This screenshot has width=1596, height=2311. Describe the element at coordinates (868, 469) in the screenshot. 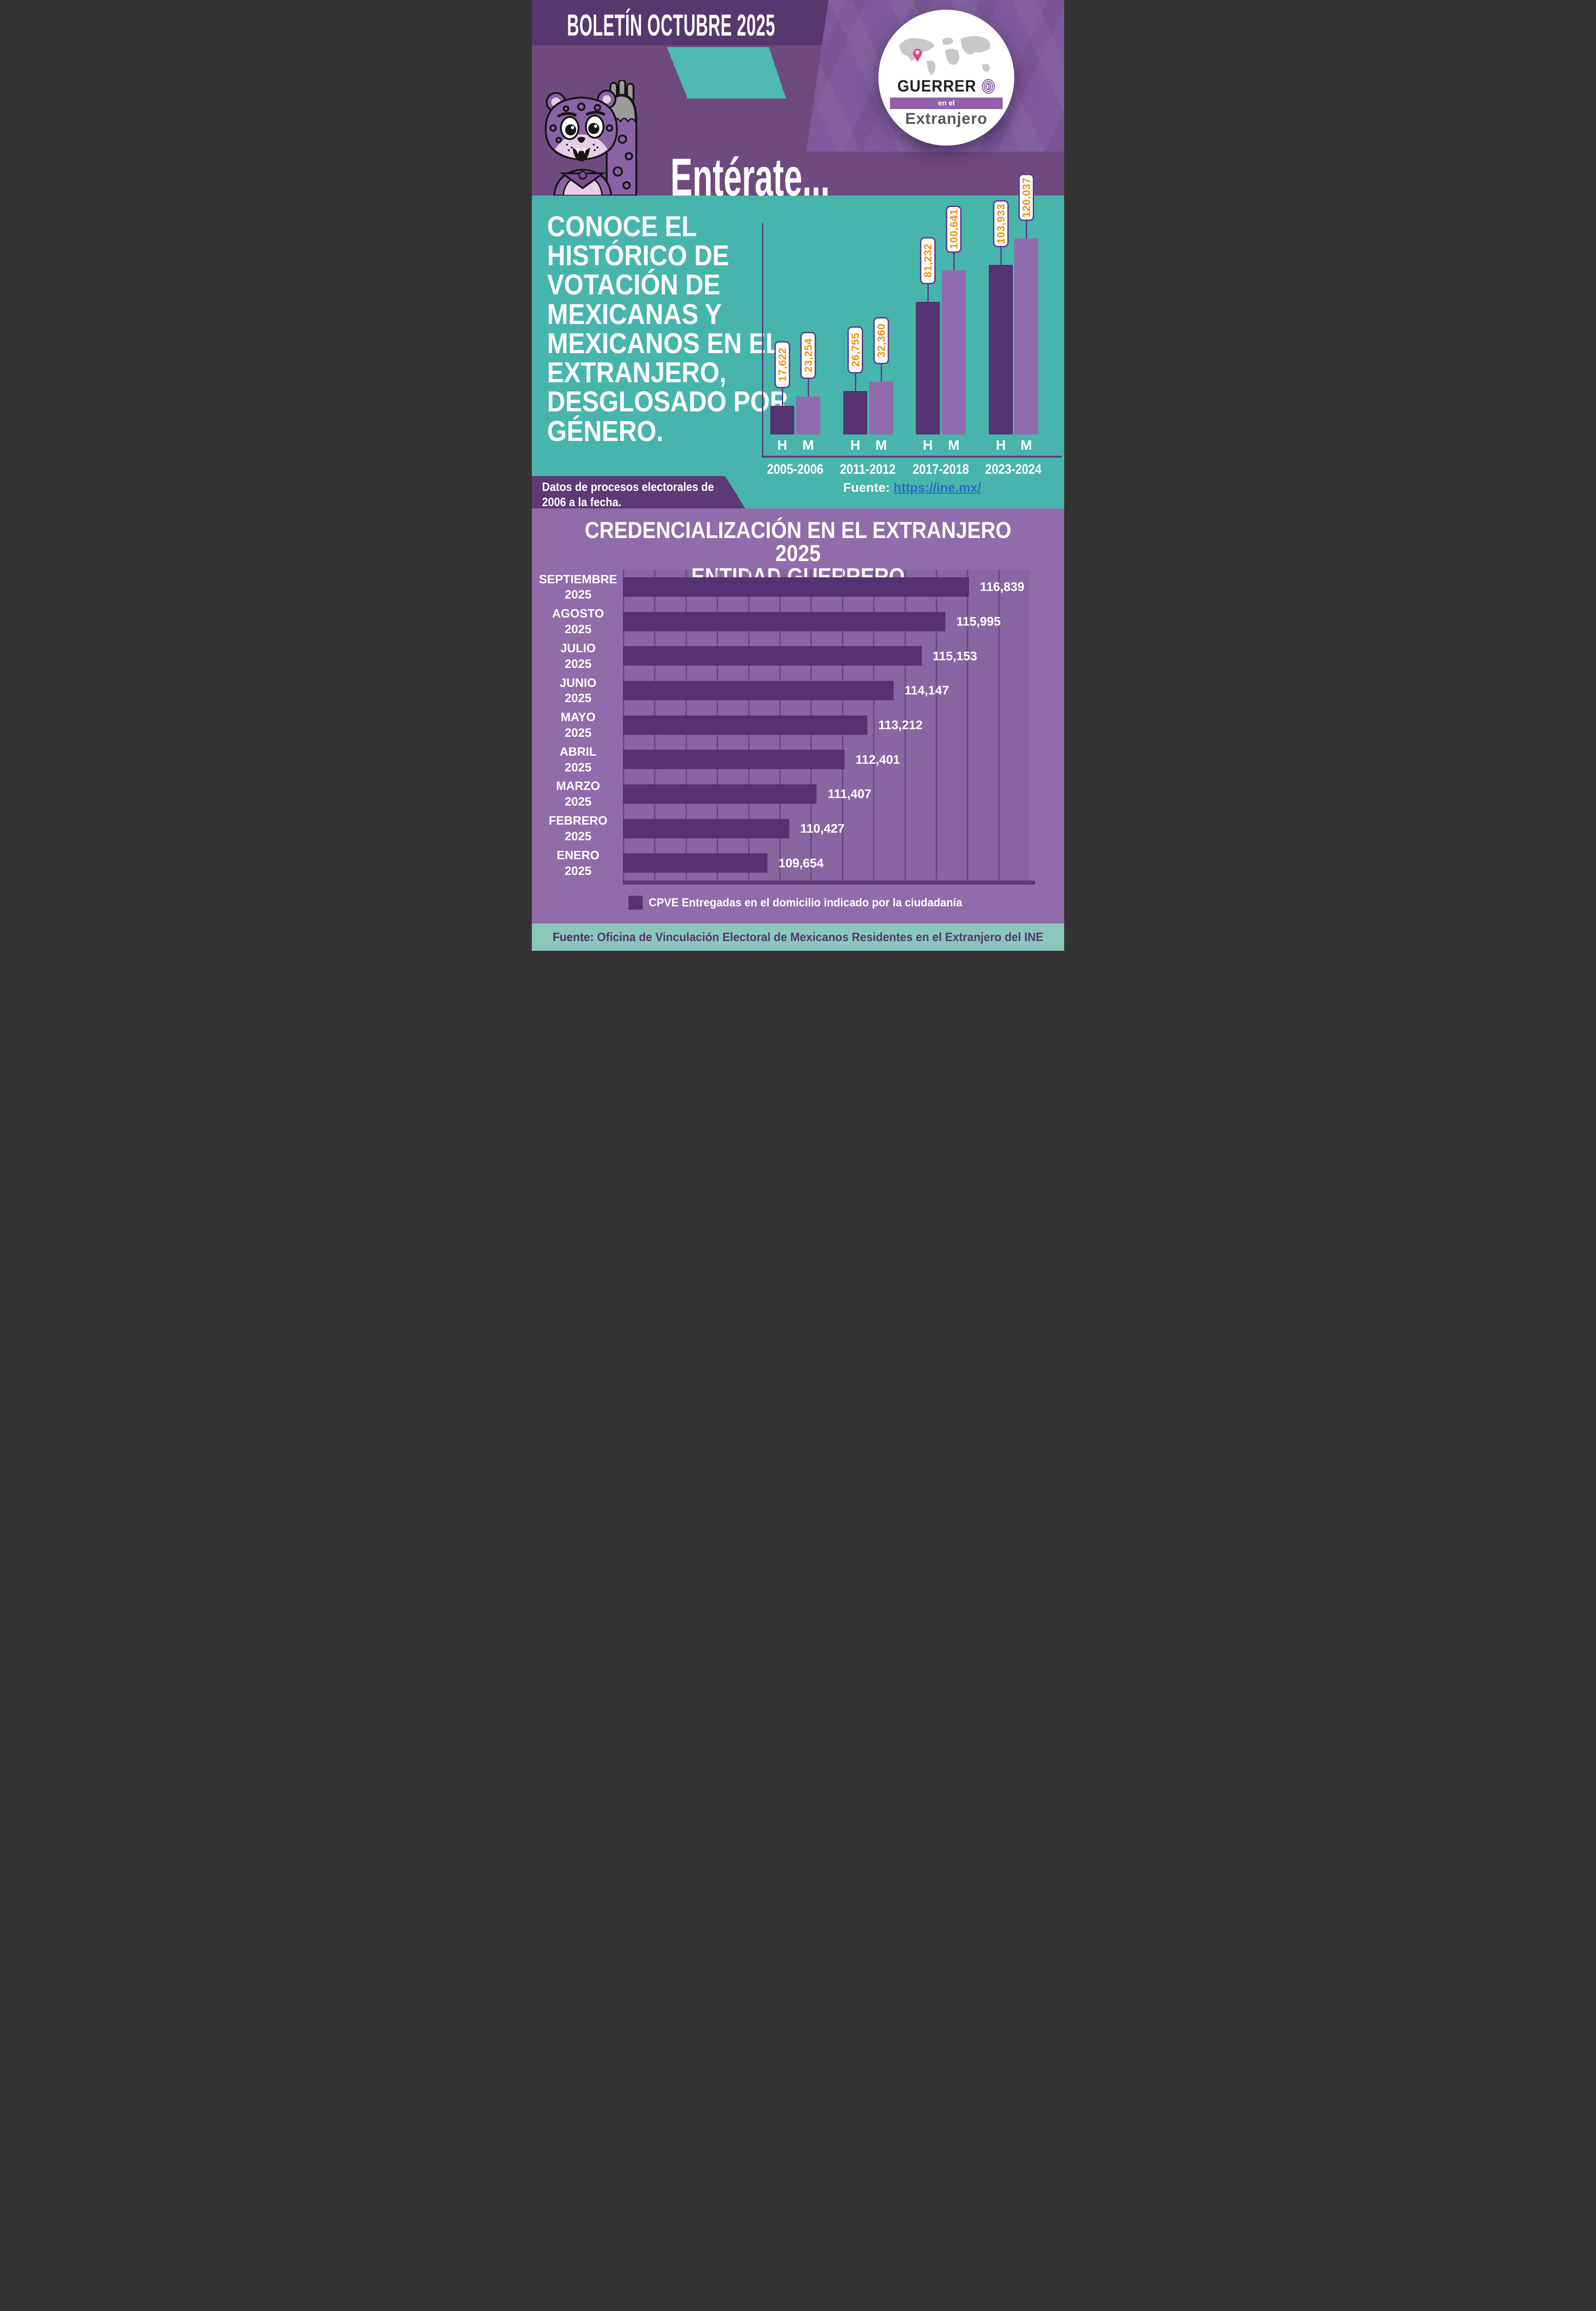

I see `chart1-category-2011: 2011-2012` at that location.